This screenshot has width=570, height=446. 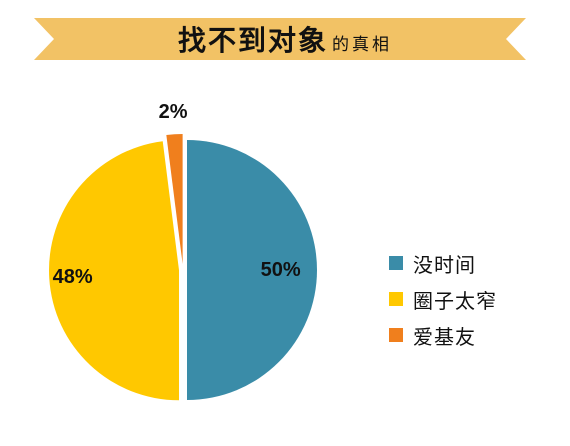 I want to click on chart-title: 找不到对象 的真相, so click(x=285, y=39).